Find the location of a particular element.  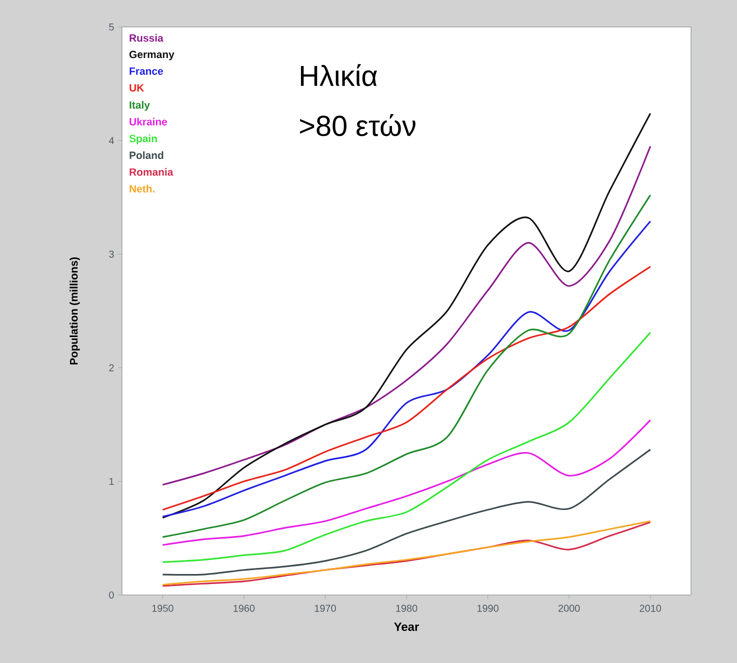

x-tick-label: 1970 is located at coordinates (325, 608).